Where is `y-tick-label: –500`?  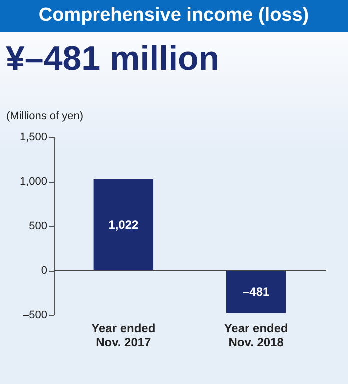 y-tick-label: –500 is located at coordinates (35, 316).